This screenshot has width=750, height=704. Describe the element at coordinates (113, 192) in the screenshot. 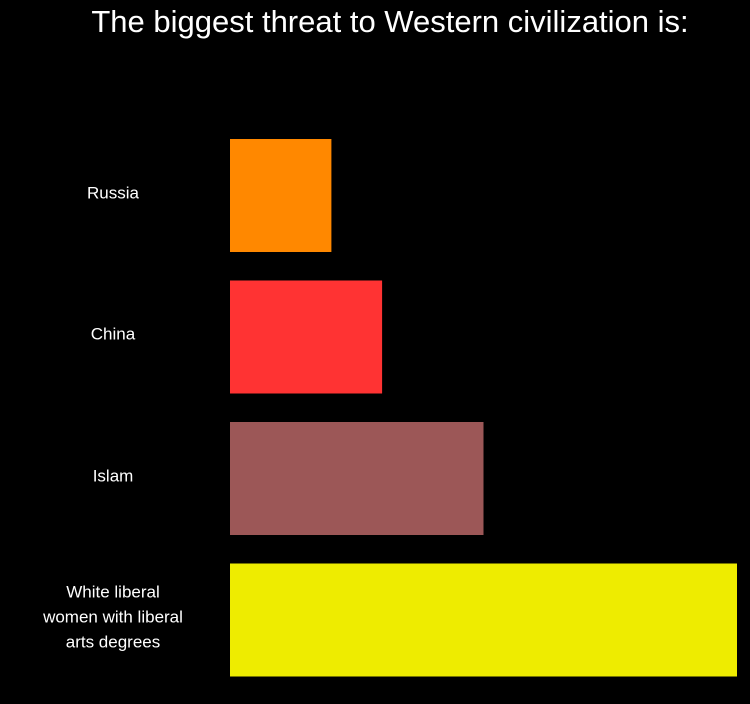

I see `category-label: Russia` at that location.